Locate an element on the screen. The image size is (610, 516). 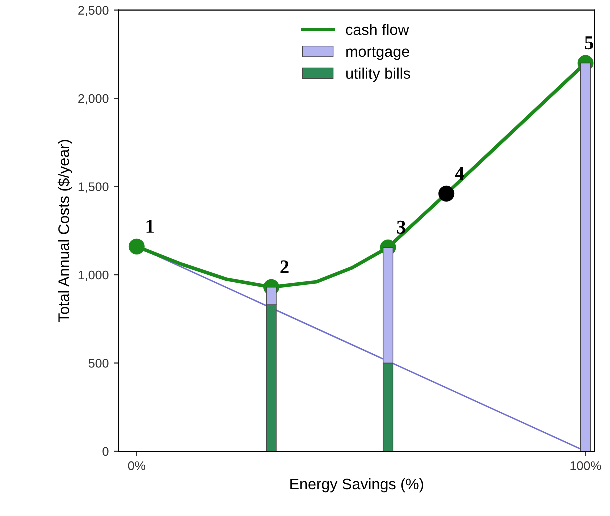
y-axis-title: Total Annual Costs ($/year) is located at coordinates (65, 231).